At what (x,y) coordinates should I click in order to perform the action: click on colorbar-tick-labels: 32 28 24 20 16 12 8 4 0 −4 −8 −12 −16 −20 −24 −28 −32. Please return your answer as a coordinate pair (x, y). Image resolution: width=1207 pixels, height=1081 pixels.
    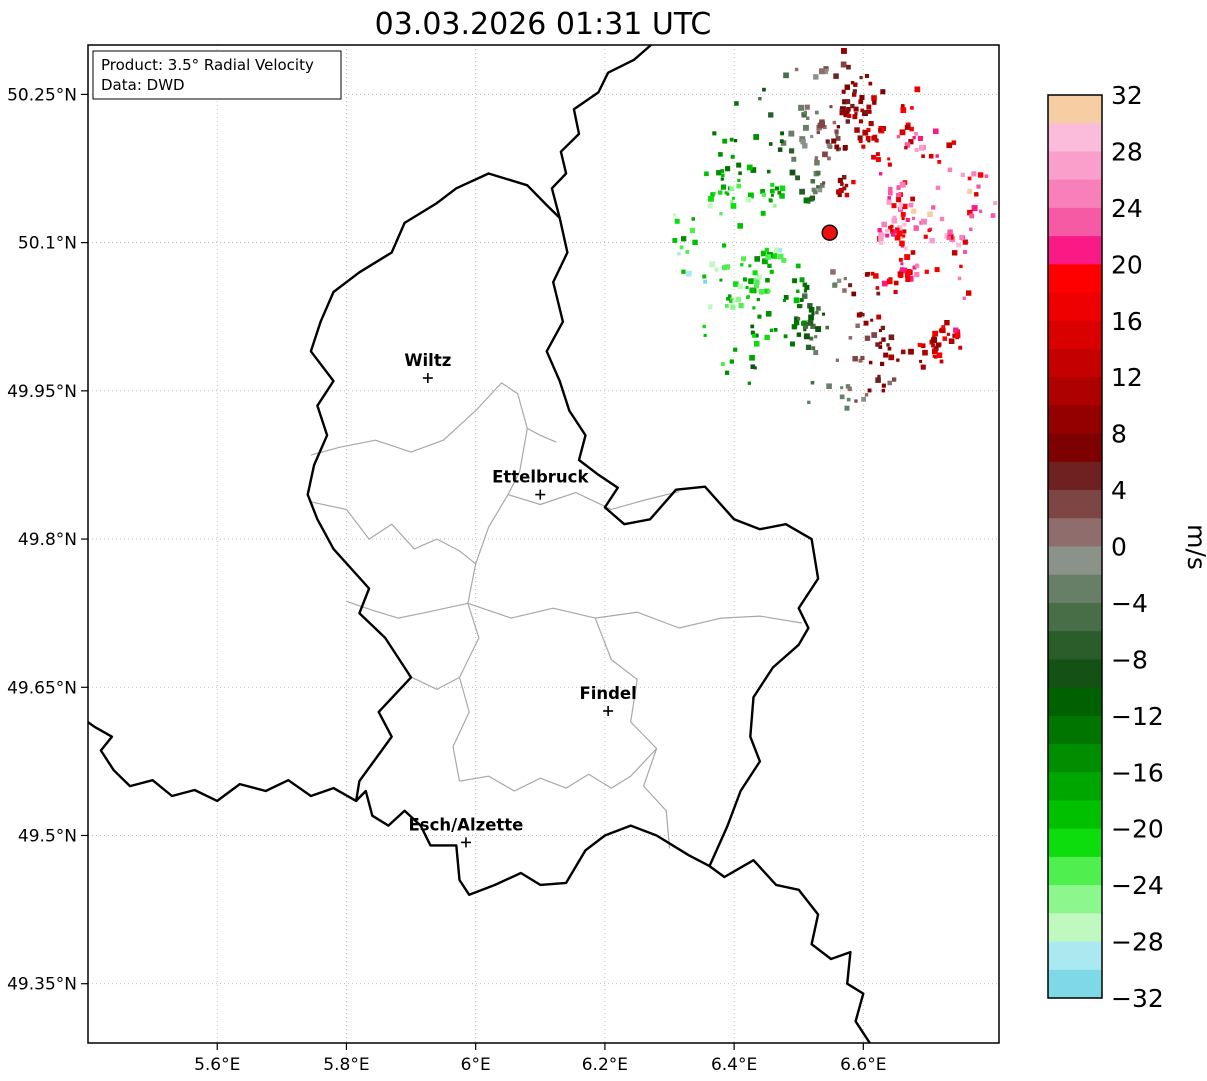
    Looking at the image, I should click on (1137, 547).